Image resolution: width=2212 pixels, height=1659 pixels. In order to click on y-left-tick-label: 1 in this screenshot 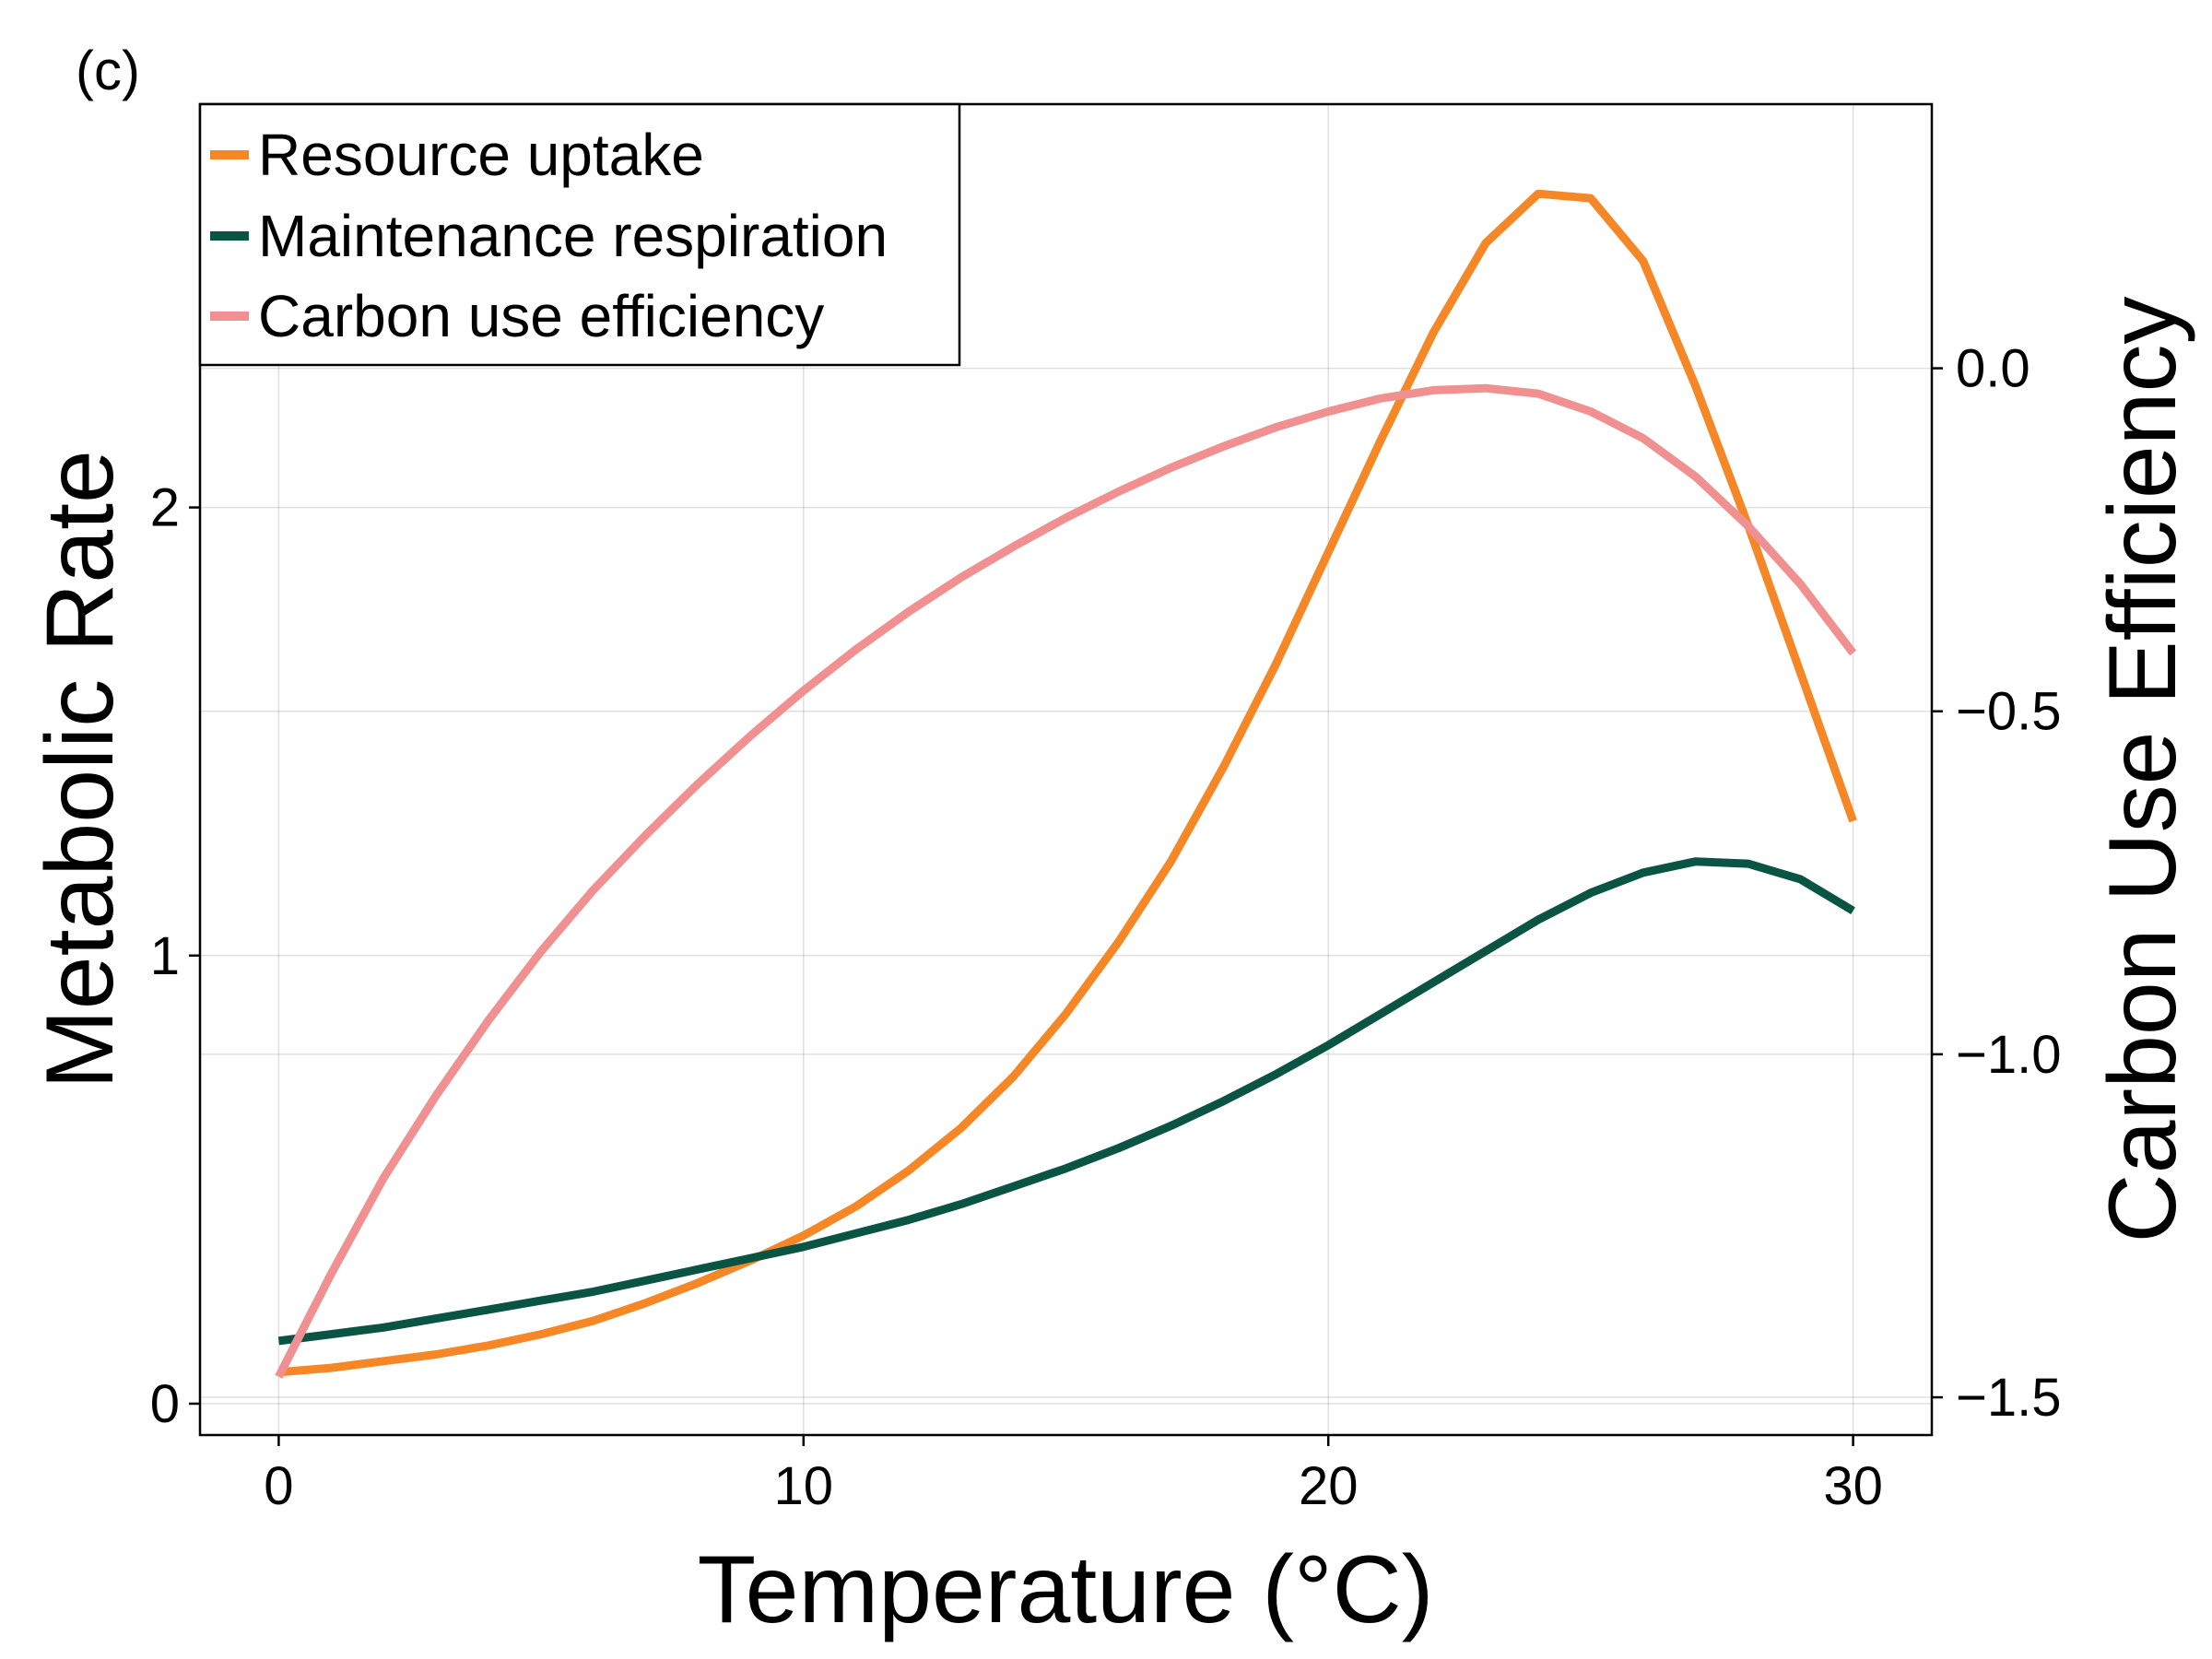, I will do `click(165, 956)`.